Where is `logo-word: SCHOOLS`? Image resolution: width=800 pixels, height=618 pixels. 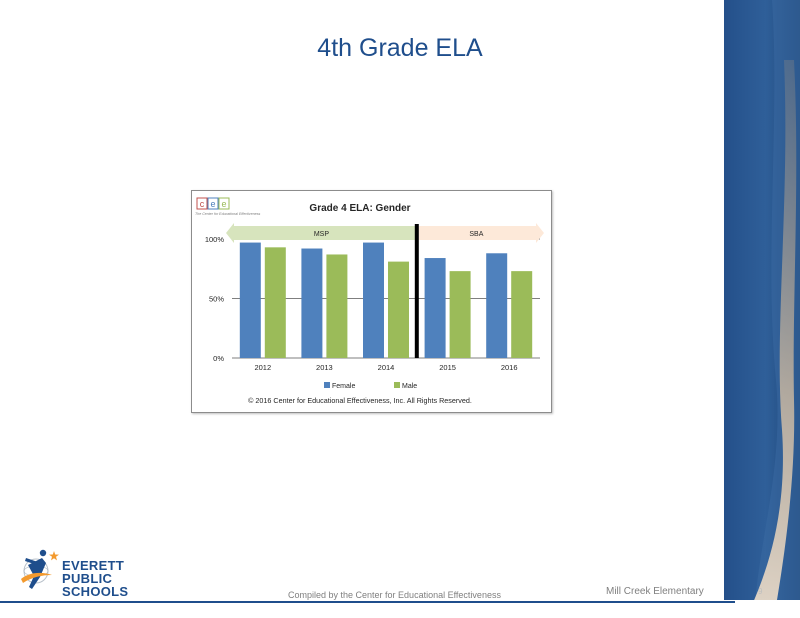 logo-word: SCHOOLS is located at coordinates (95, 591).